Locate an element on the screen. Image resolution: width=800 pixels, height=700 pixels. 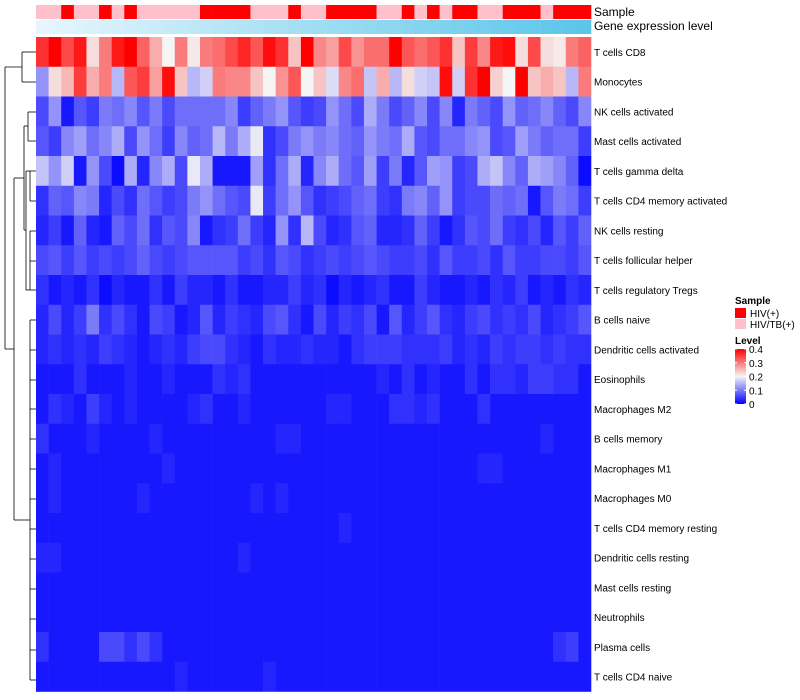
sample-annotation-track is located at coordinates (314, 12).